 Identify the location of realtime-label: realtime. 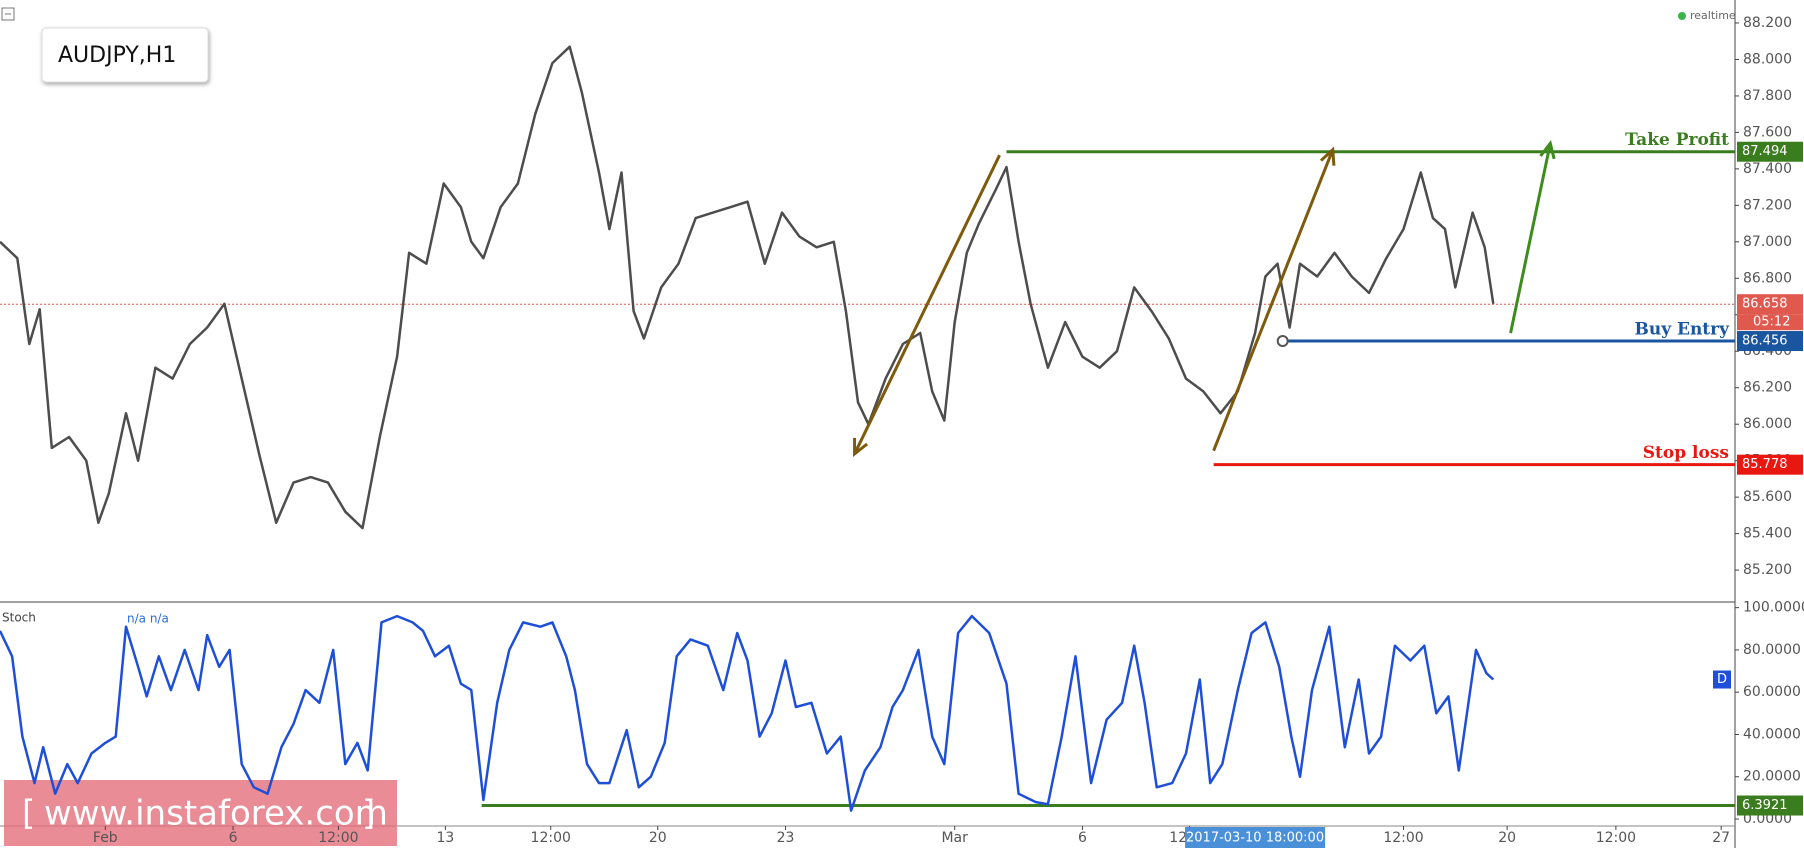
(1713, 15).